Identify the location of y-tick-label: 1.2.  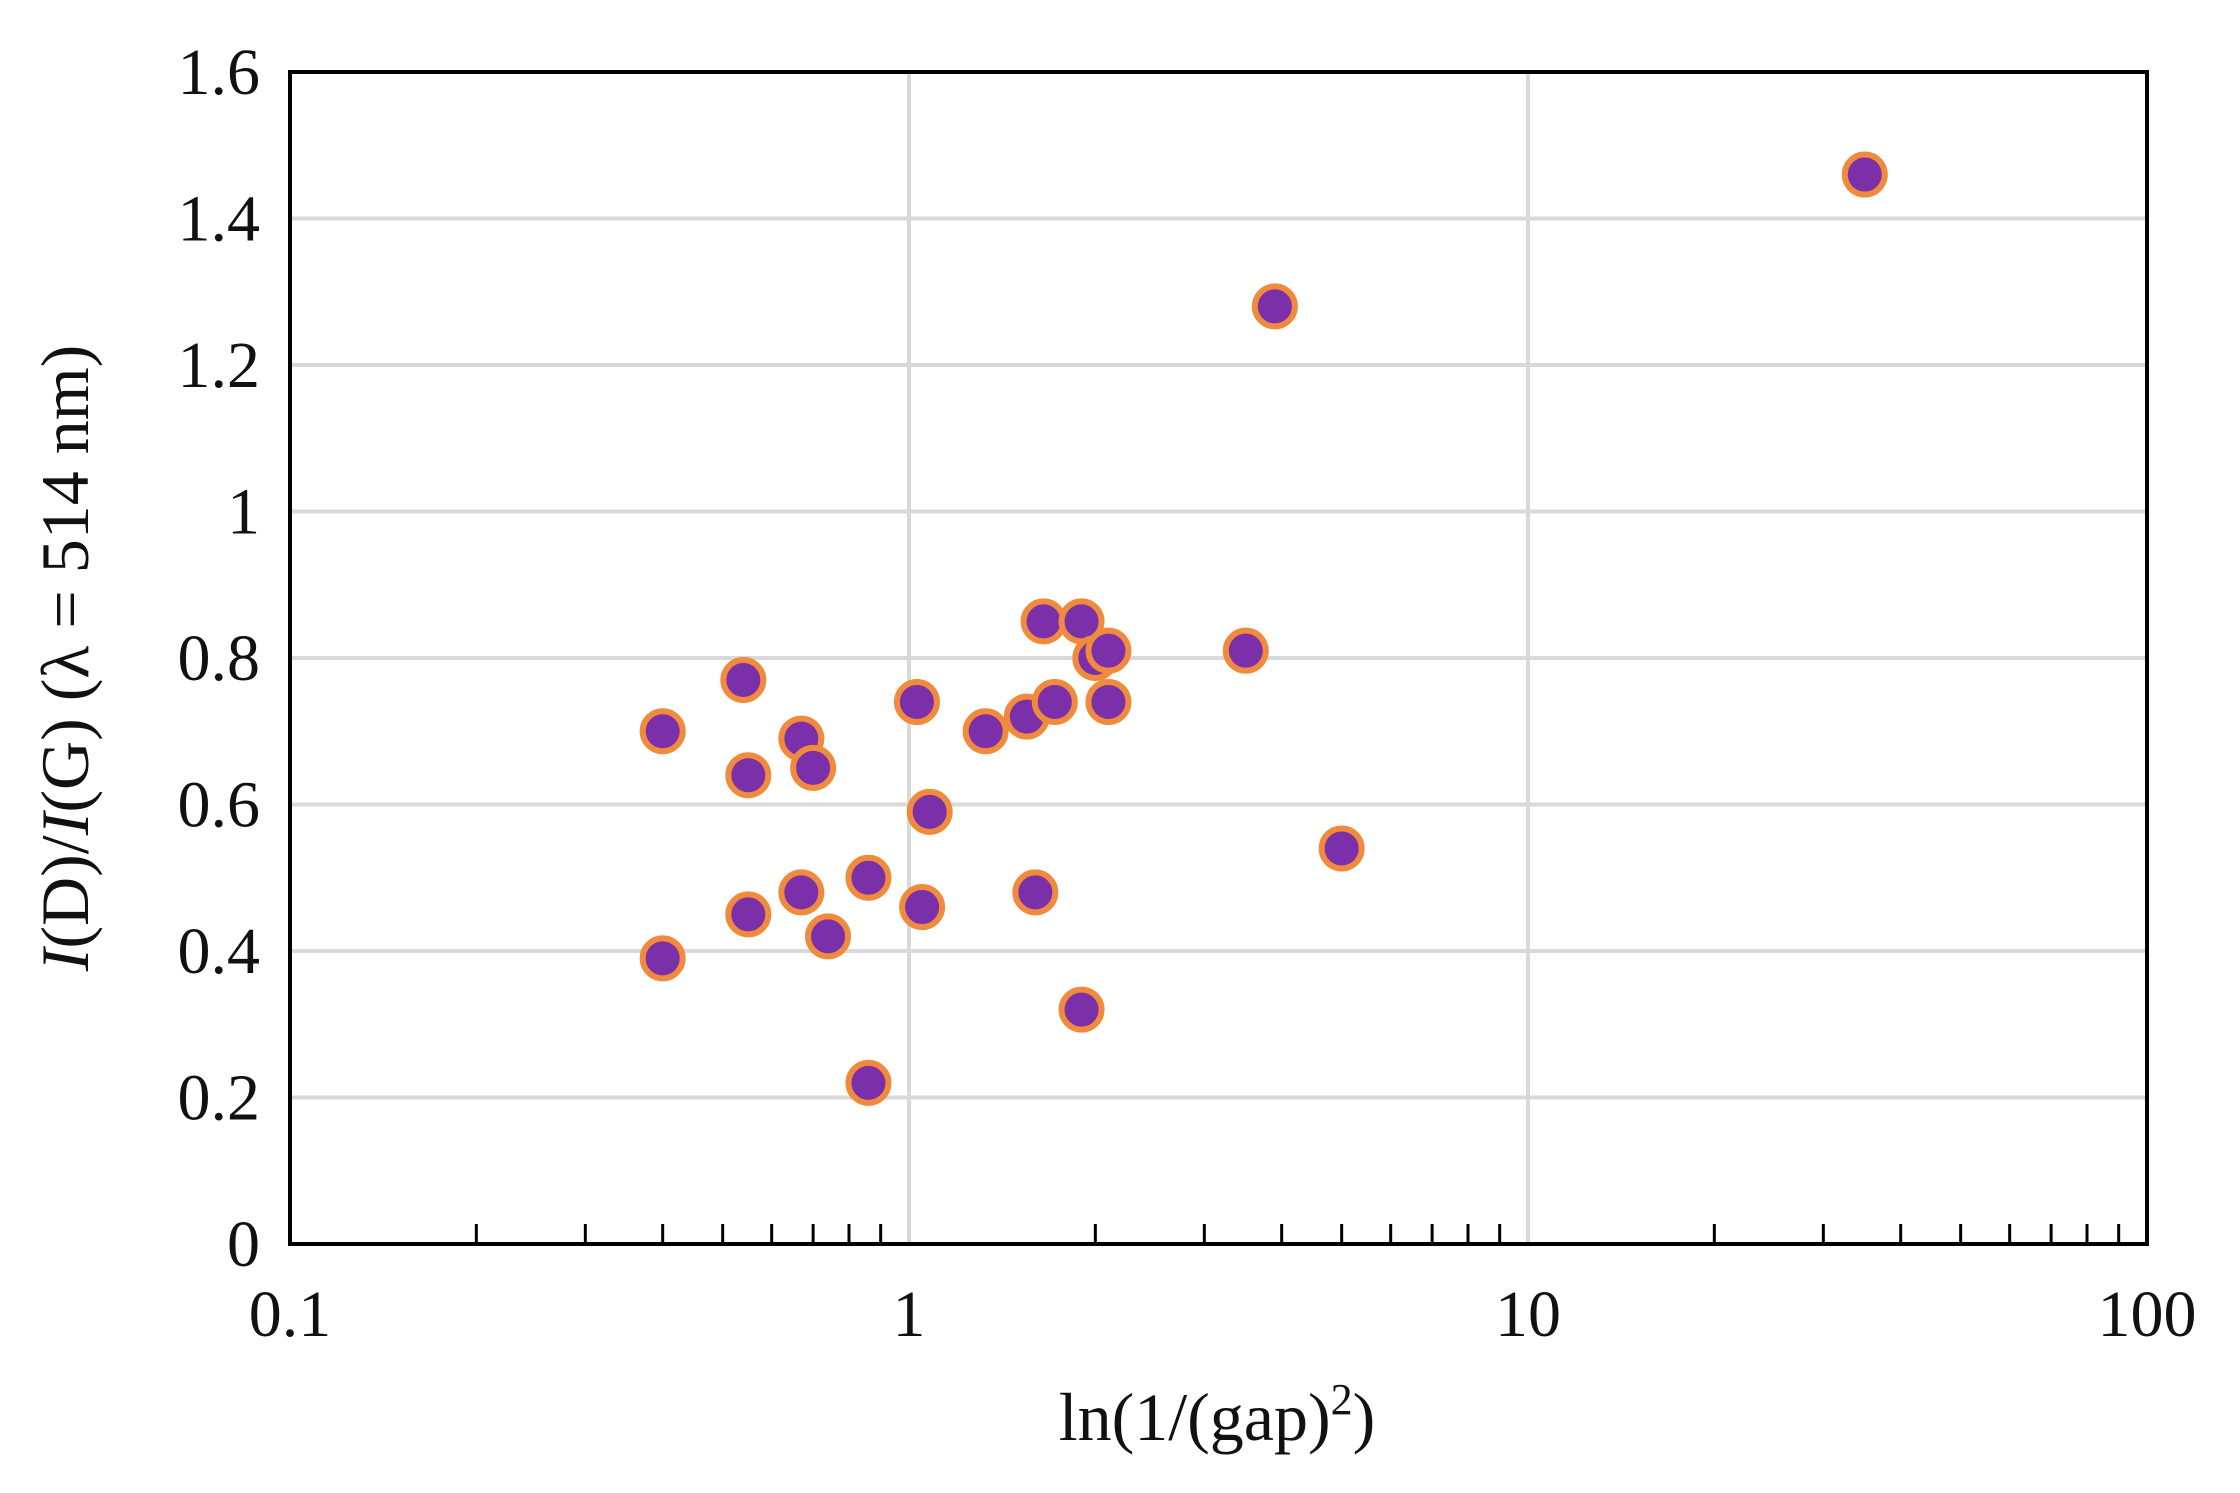
(219, 365).